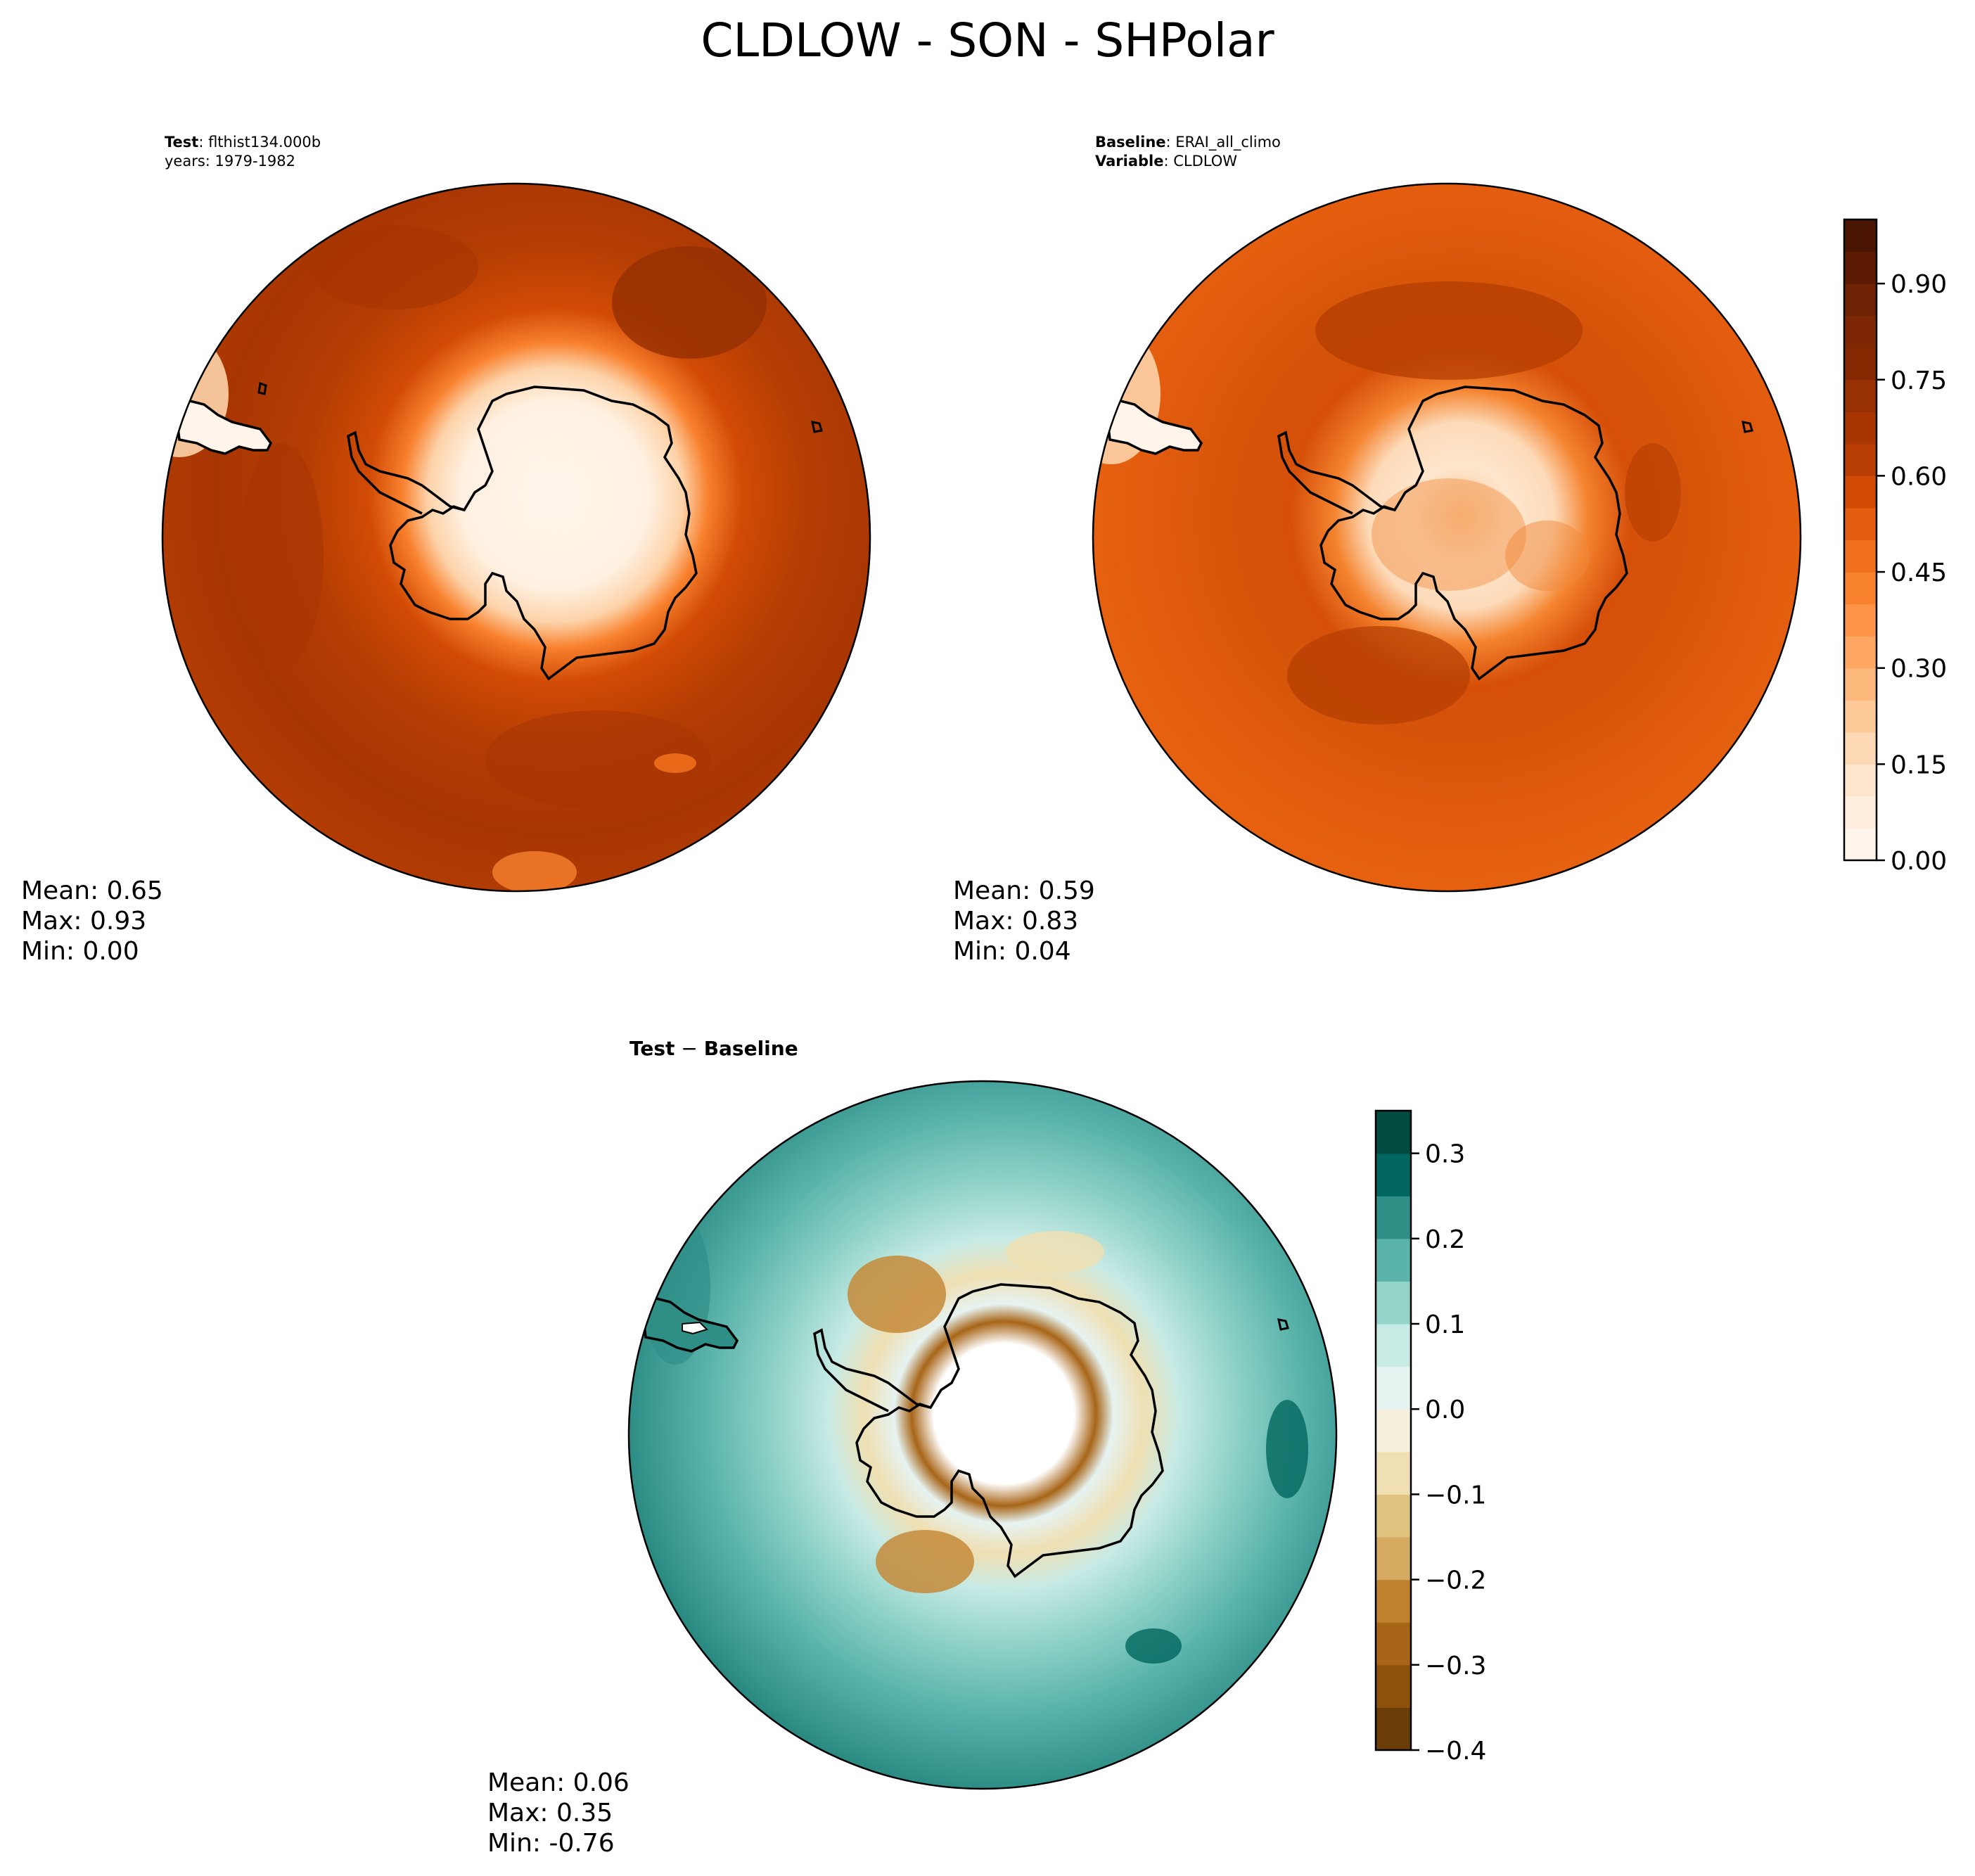 The width and height of the screenshot is (1975, 1876). I want to click on test-max: Max: 0.93, so click(83, 921).